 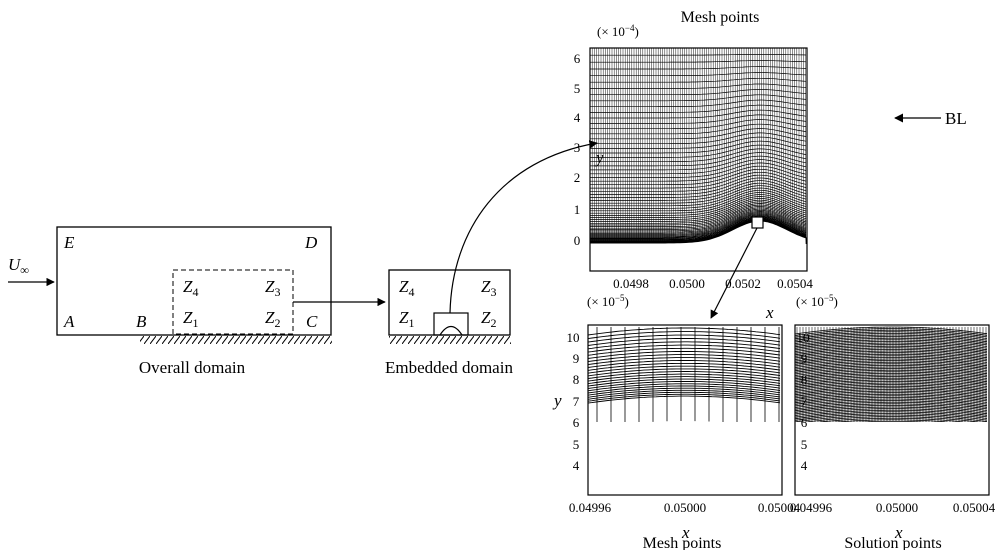 I want to click on embedded-domain-caption: Embedded domain, so click(x=449, y=367).